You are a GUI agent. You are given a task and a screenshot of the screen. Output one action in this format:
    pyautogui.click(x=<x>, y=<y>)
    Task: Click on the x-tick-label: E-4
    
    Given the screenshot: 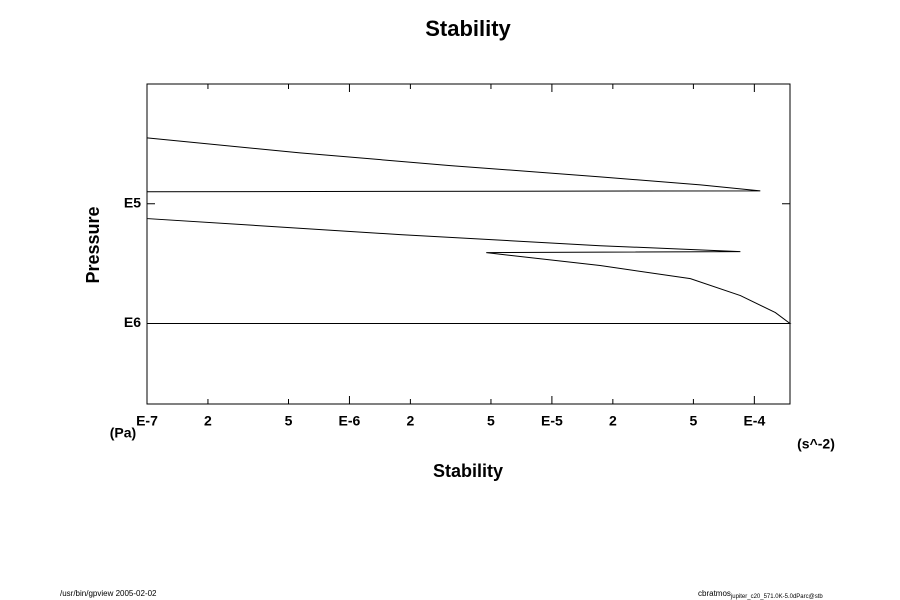 What is the action you would take?
    pyautogui.click(x=754, y=421)
    